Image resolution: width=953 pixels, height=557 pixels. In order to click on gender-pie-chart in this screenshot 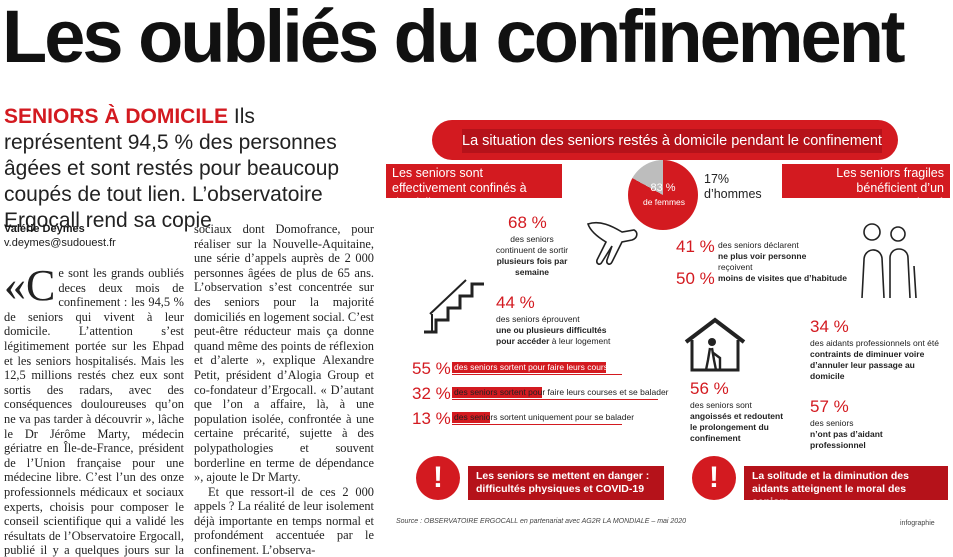, I will do `click(663, 195)`.